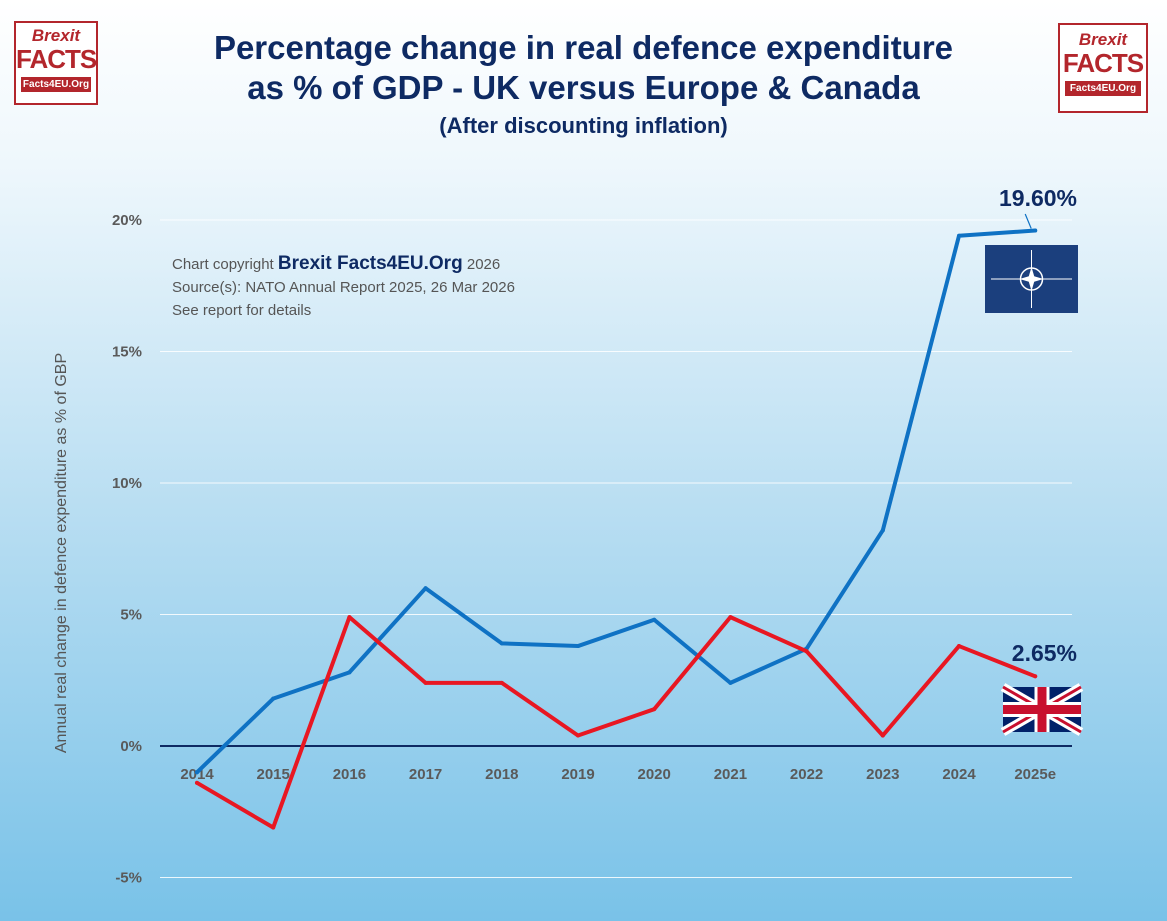 The height and width of the screenshot is (921, 1167). Describe the element at coordinates (56, 63) in the screenshot. I see `brexit-facts-logo-left: Brexit FACTS Facts4EU.Org` at that location.